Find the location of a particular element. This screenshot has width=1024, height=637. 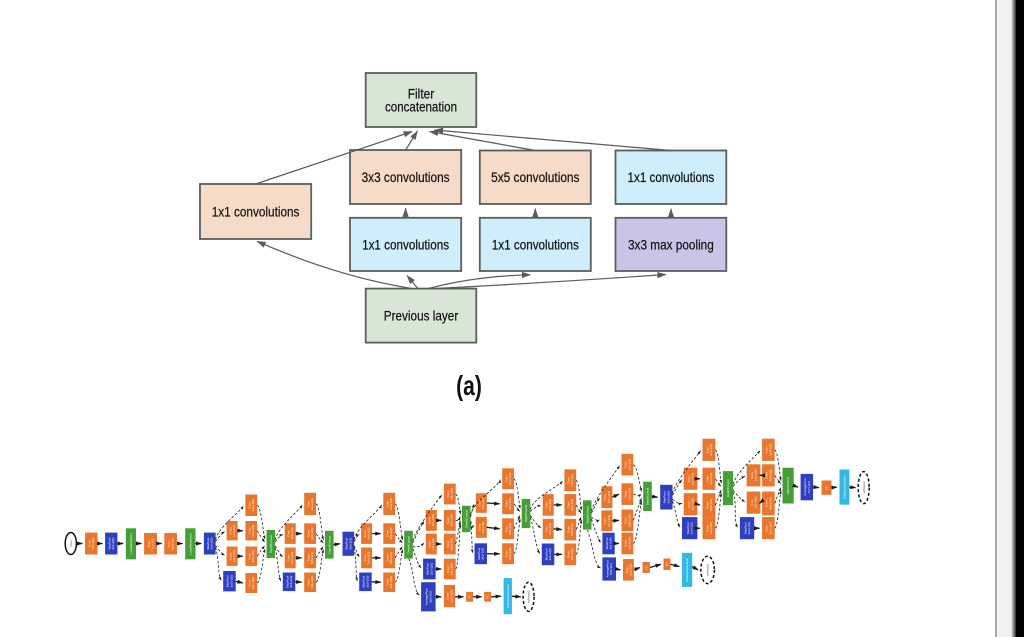

svg-text: softmax2 is located at coordinates (864, 487).